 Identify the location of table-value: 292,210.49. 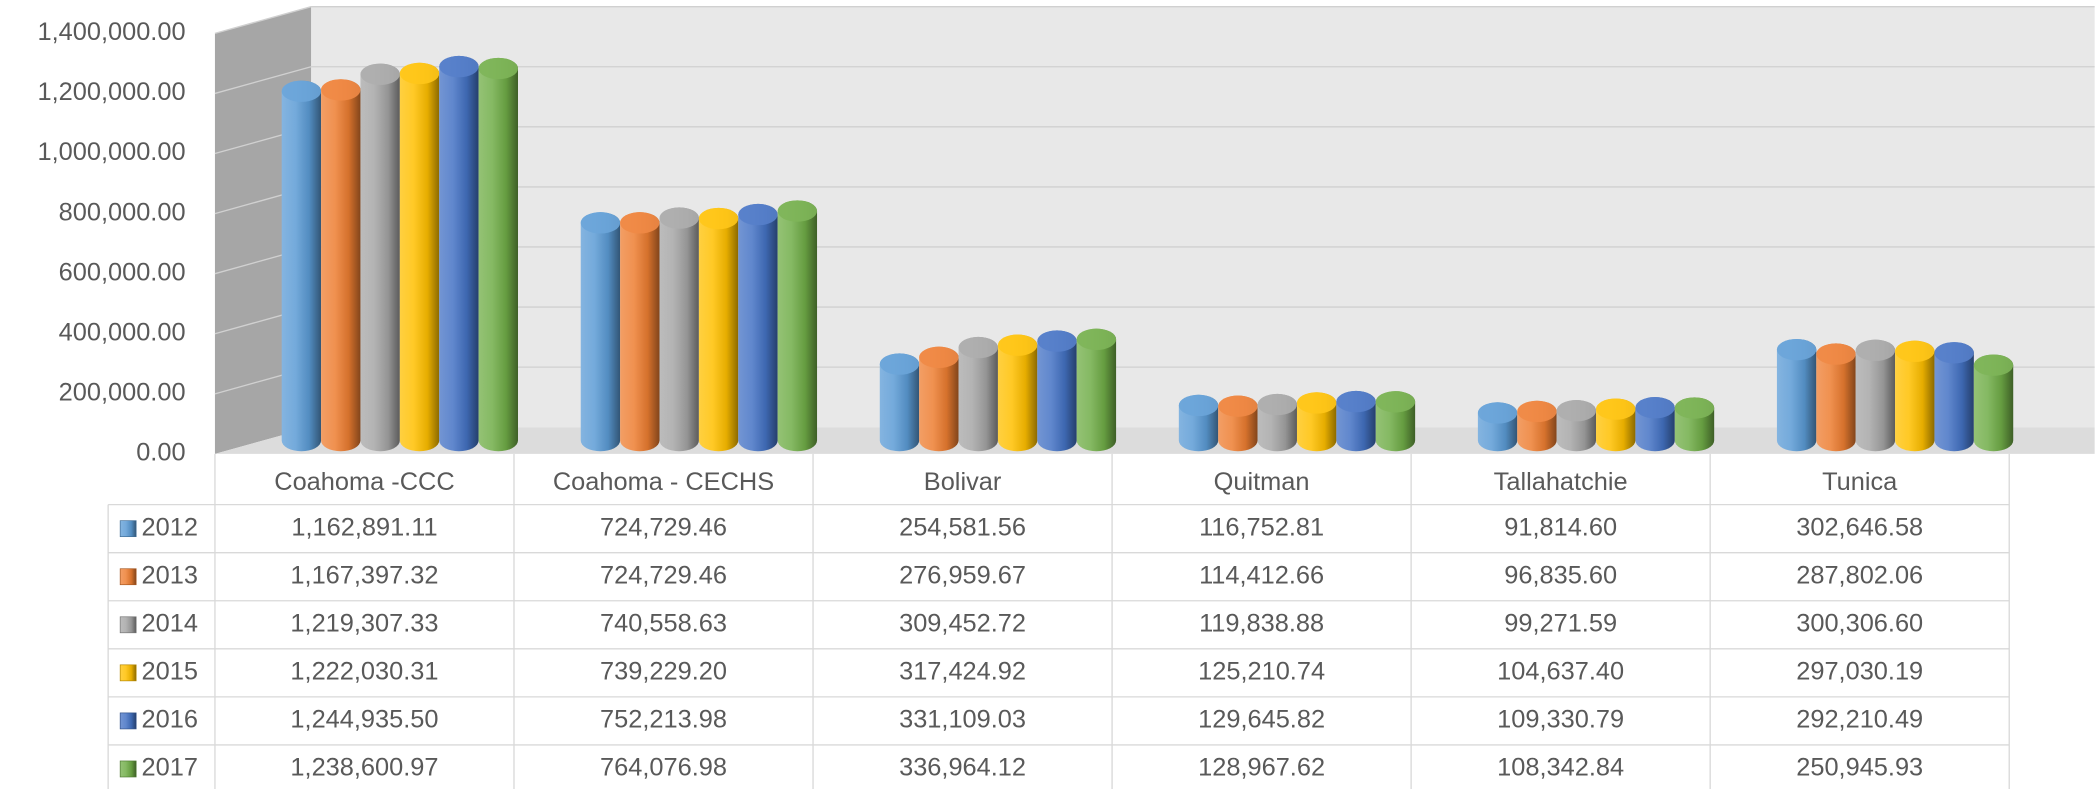
(1859, 720).